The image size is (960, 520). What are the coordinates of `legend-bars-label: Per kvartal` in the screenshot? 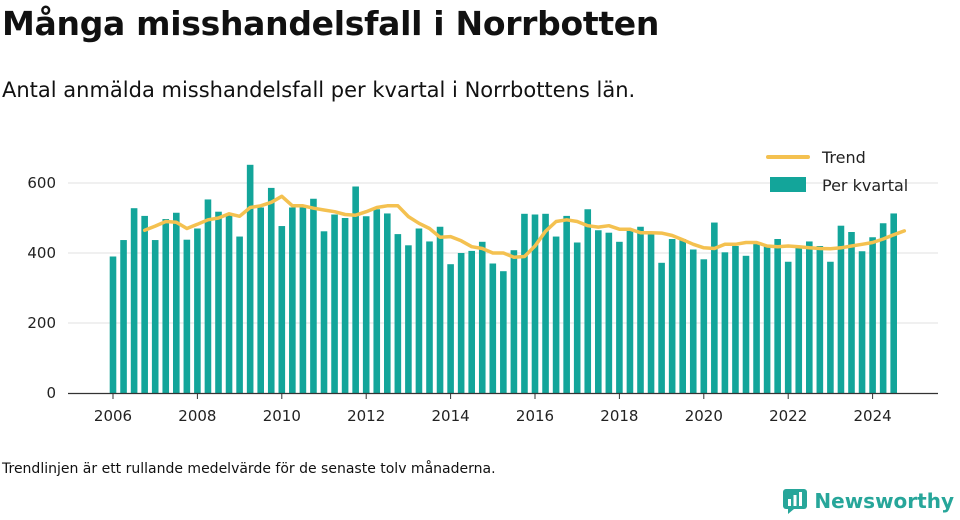 It's located at (865, 185).